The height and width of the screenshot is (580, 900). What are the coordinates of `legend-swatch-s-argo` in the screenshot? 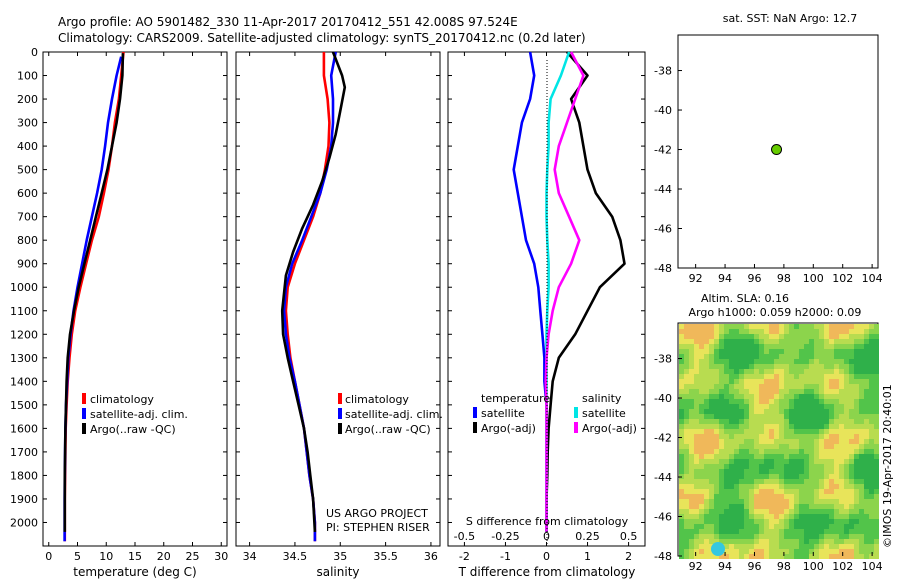 It's located at (576, 427).